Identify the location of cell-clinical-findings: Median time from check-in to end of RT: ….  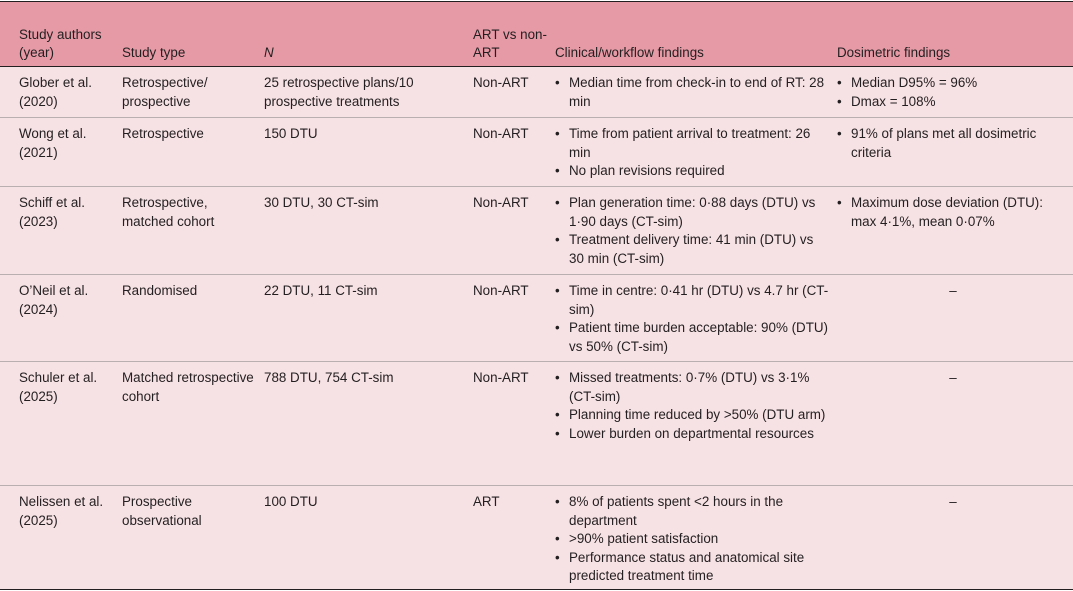
(692, 92).